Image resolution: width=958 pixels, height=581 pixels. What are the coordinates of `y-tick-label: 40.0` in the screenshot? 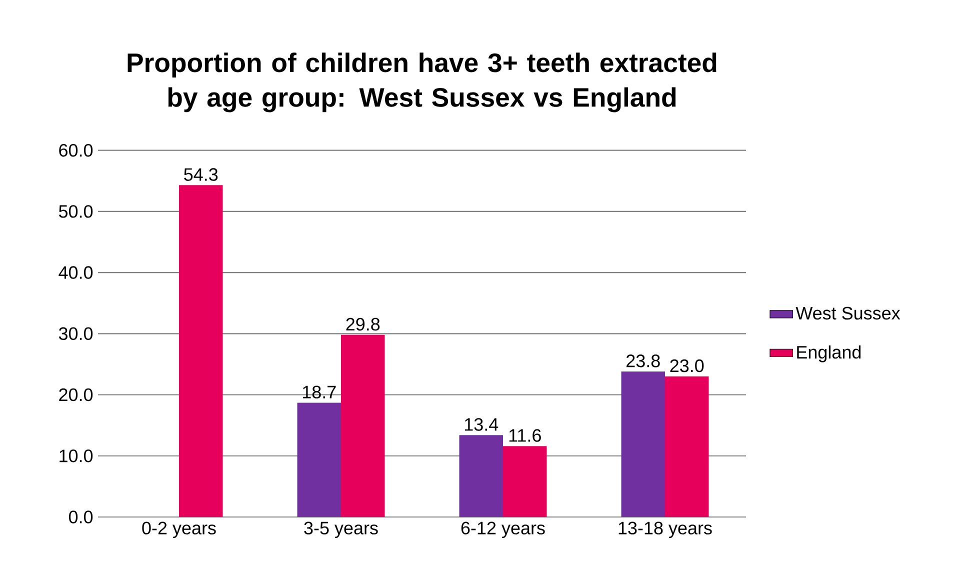 It's located at (75, 272).